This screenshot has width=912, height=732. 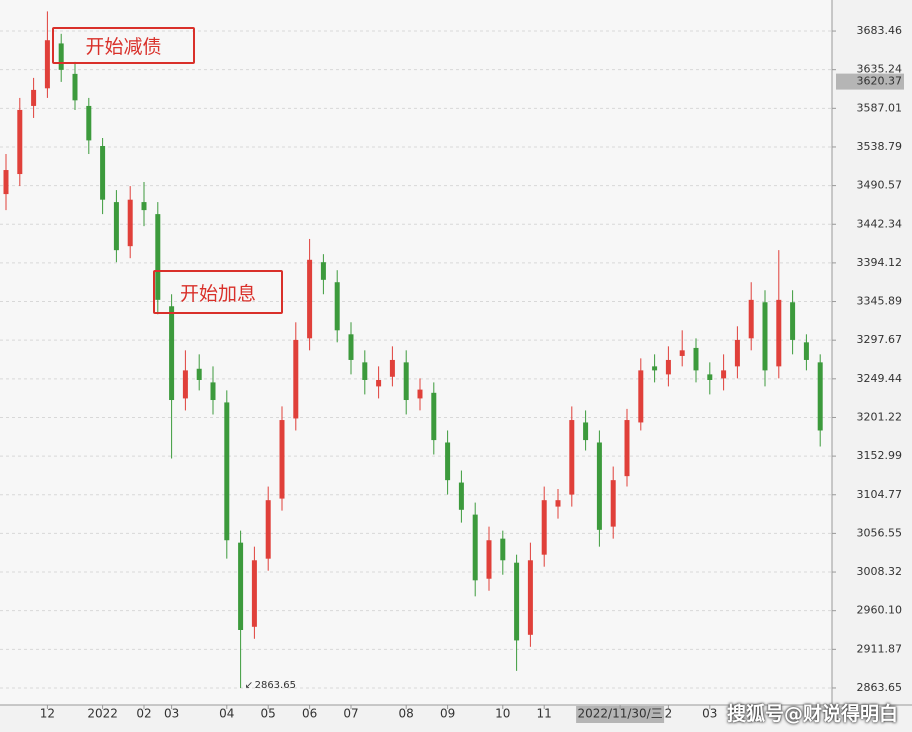 I want to click on x-axis-bg, so click(x=456, y=718).